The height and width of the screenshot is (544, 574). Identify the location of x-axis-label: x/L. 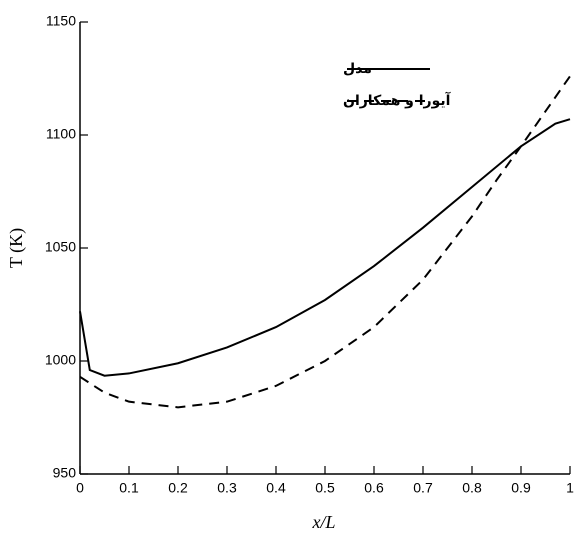
(323, 522).